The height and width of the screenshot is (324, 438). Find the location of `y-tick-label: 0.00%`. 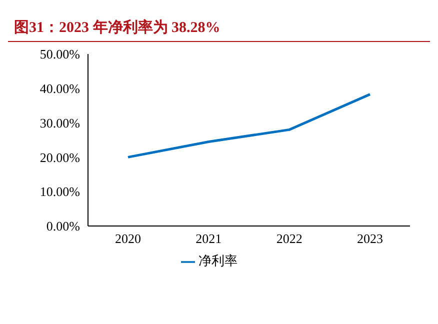

y-tick-label: 0.00% is located at coordinates (63, 226).